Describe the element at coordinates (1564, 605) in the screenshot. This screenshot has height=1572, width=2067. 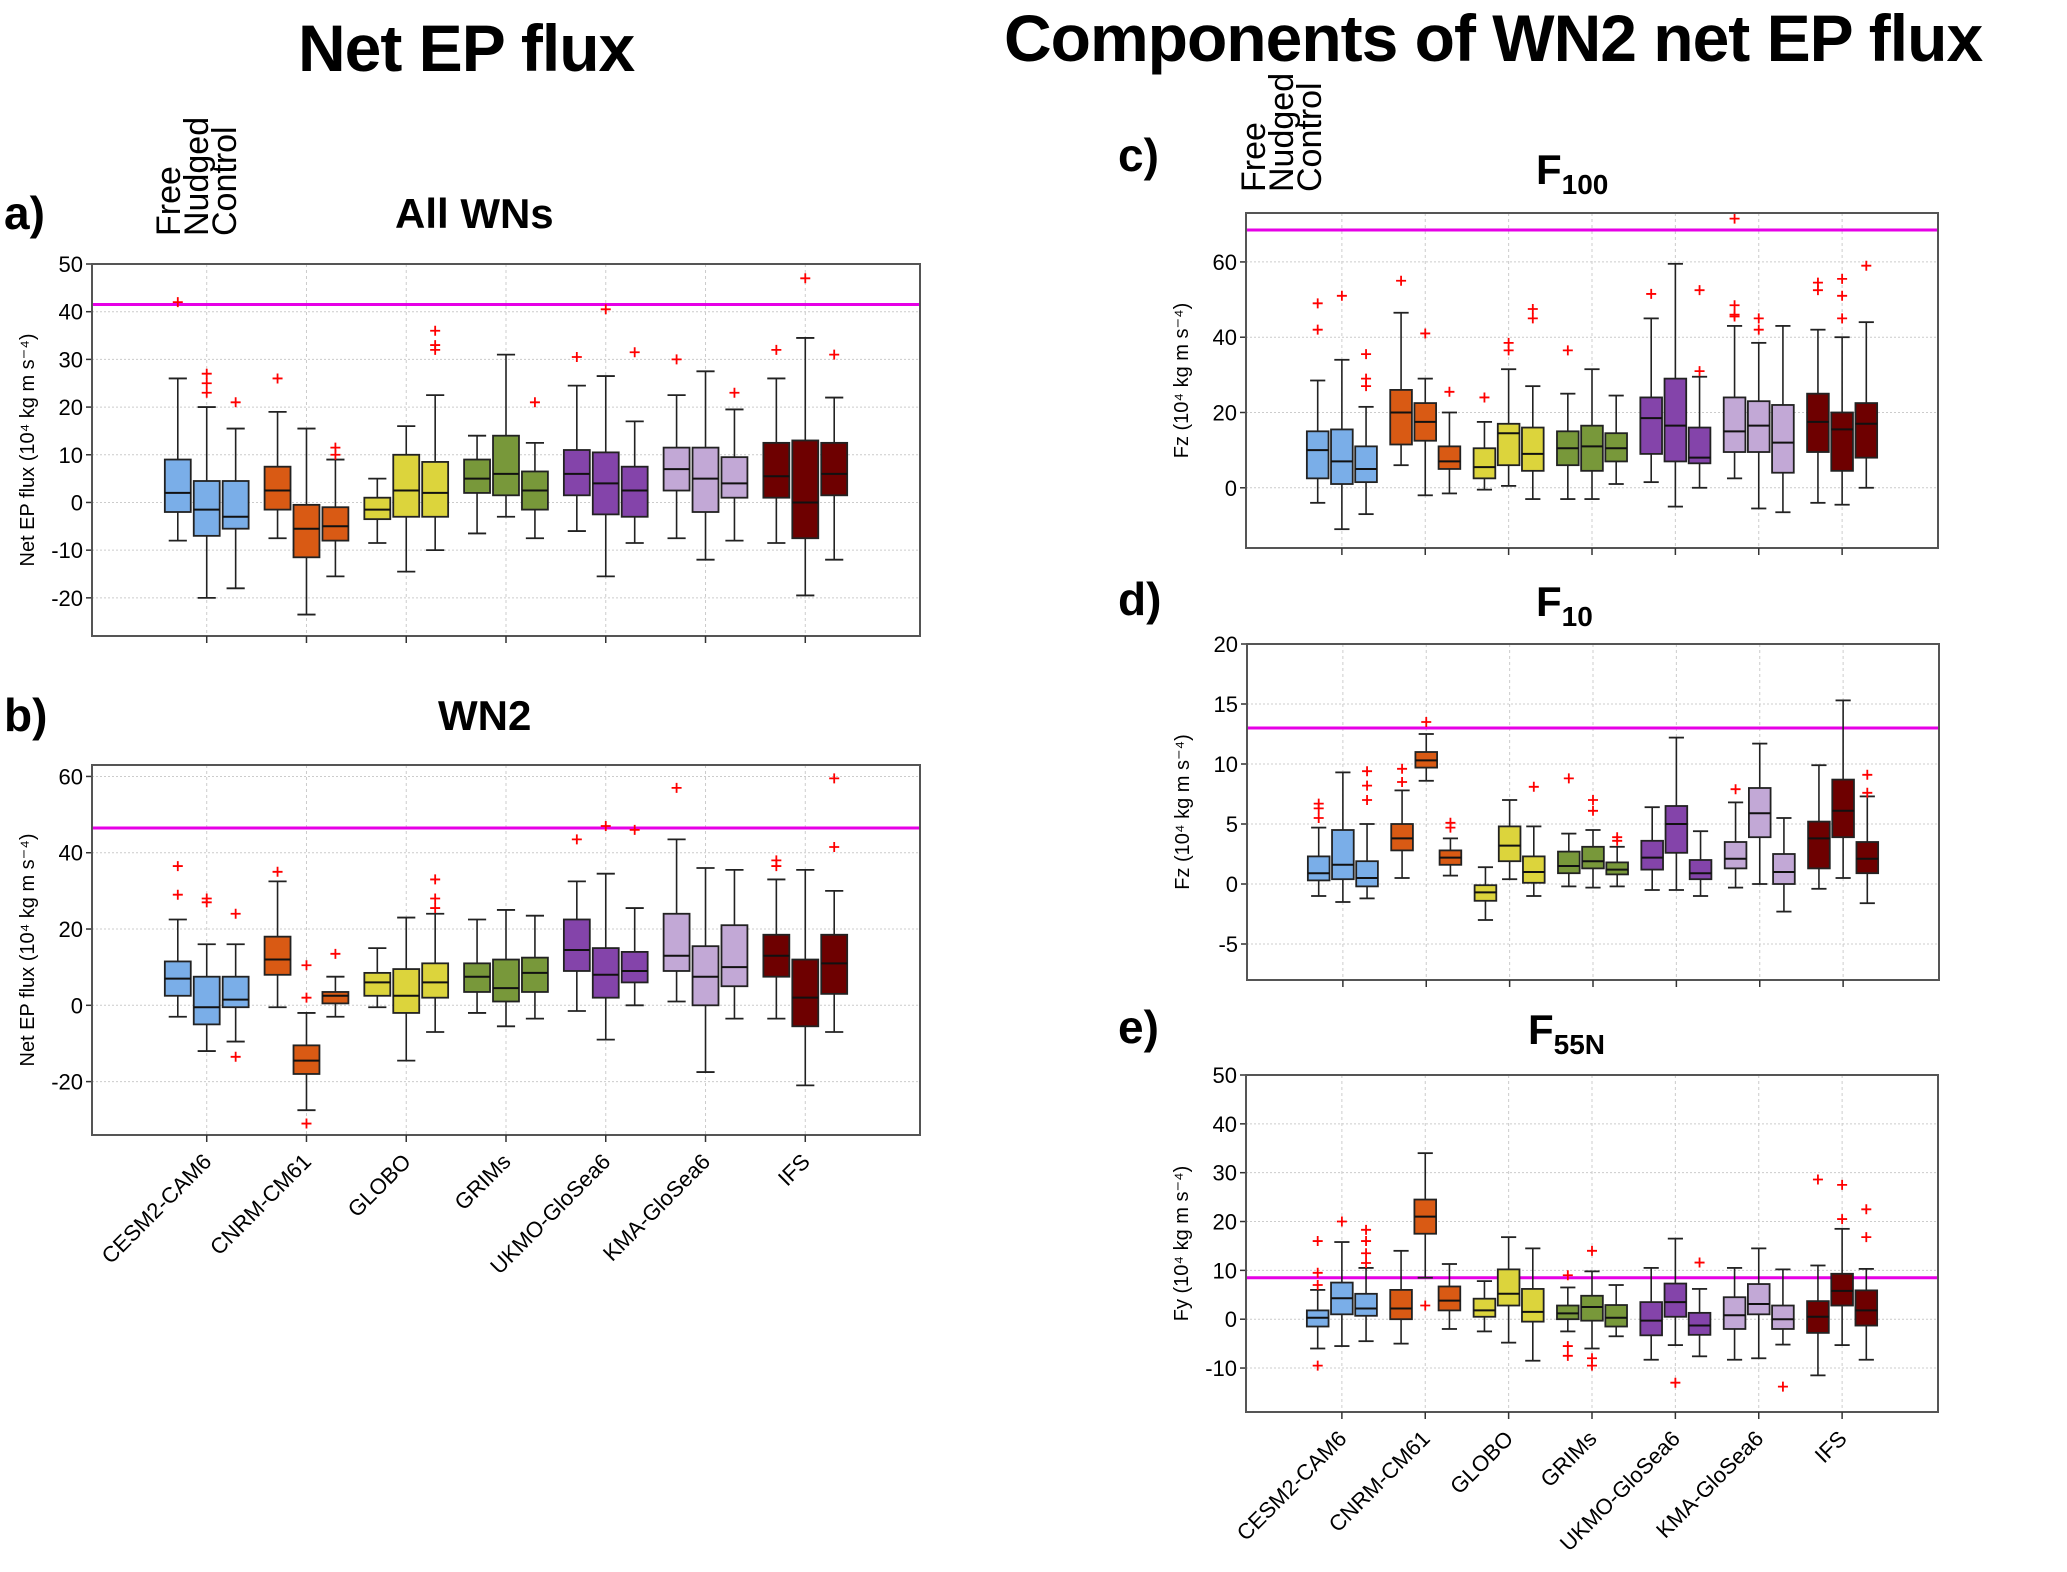
I see `panel-d-title: F10` at that location.